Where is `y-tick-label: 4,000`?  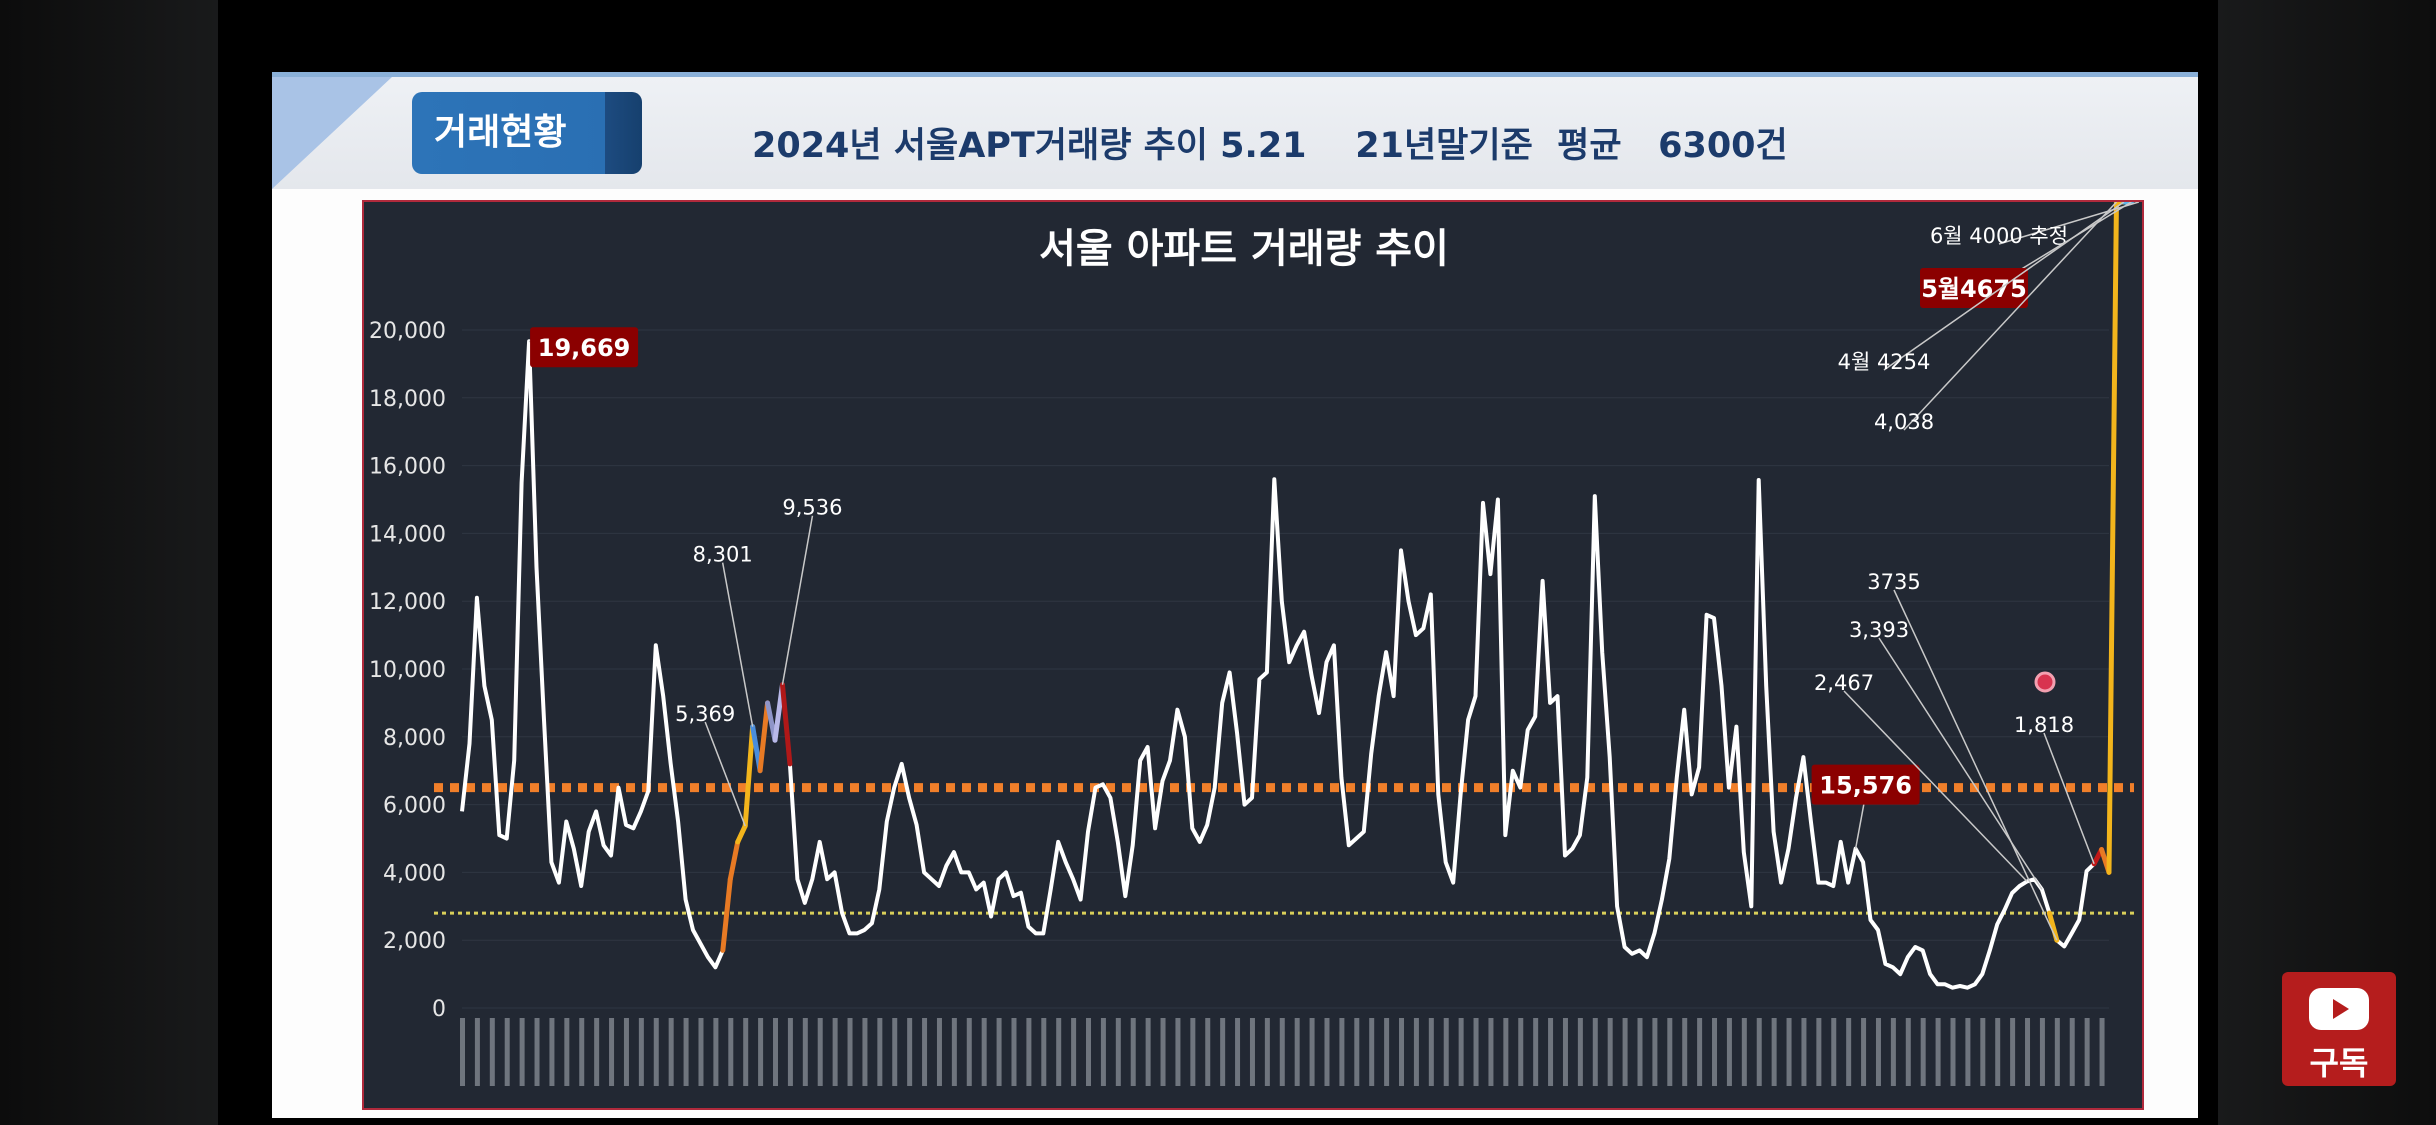
y-tick-label: 4,000 is located at coordinates (414, 873).